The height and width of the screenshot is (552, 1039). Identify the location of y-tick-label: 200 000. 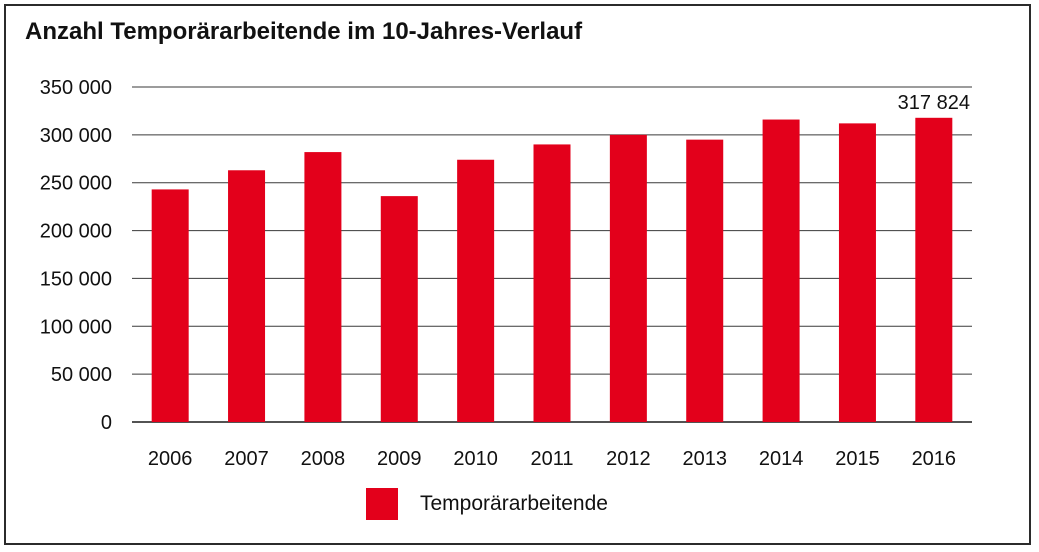
(76, 232).